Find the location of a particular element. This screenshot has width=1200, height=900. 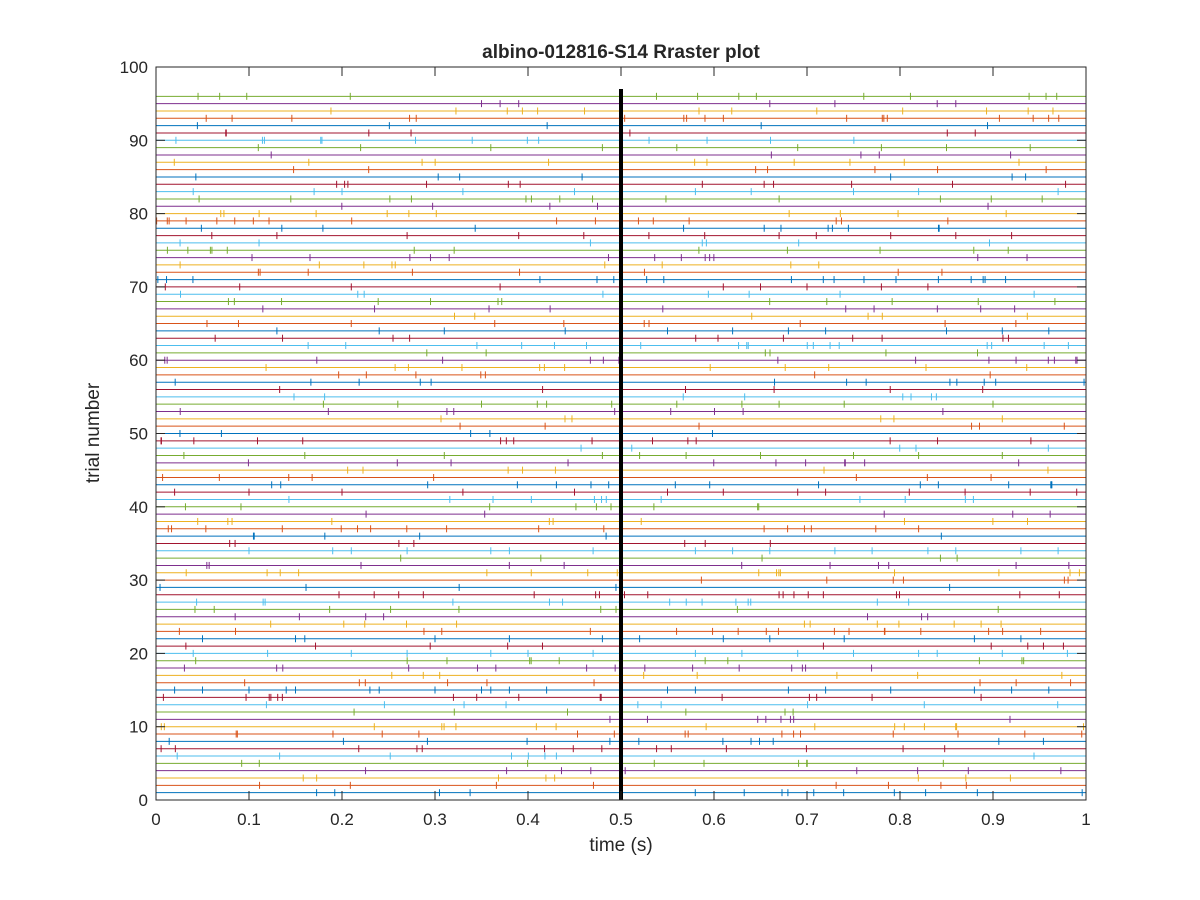

x-tick-label: 0.9 is located at coordinates (993, 819).